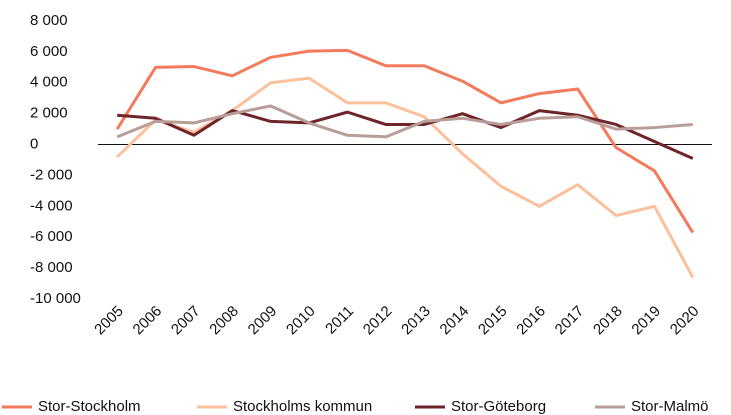 The image size is (731, 415). I want to click on y-tick-label: -6 000, so click(51, 236).